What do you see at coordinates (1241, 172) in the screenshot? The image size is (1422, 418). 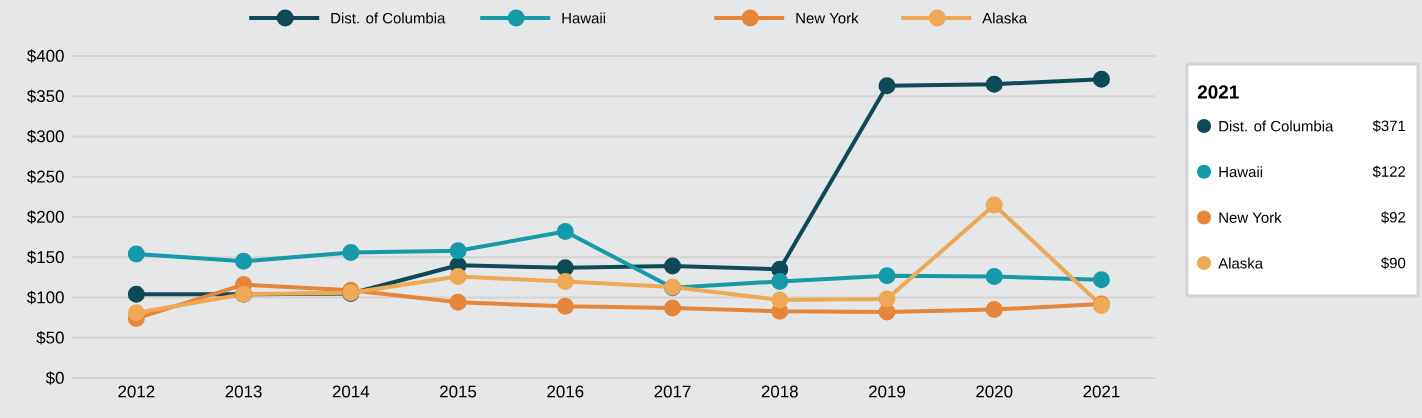 I see `legend-label: Hawaii` at bounding box center [1241, 172].